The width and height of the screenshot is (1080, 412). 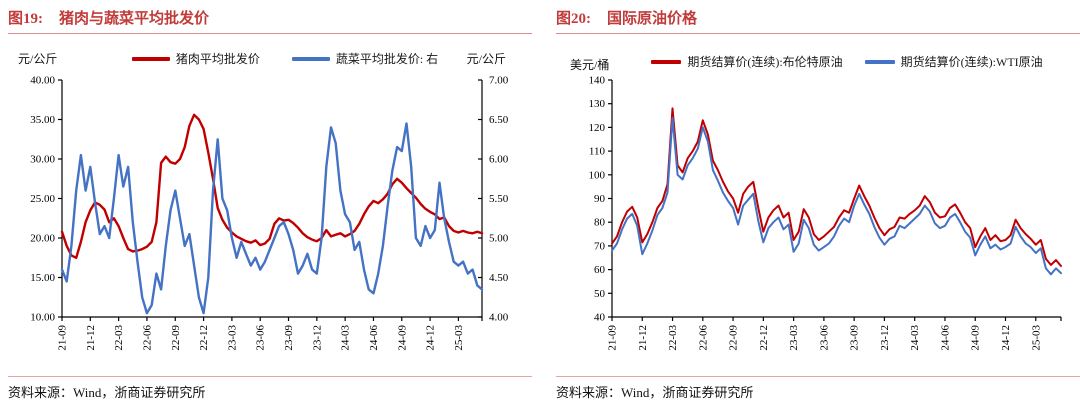 I want to click on svg-text: 5.00, so click(x=499, y=239).